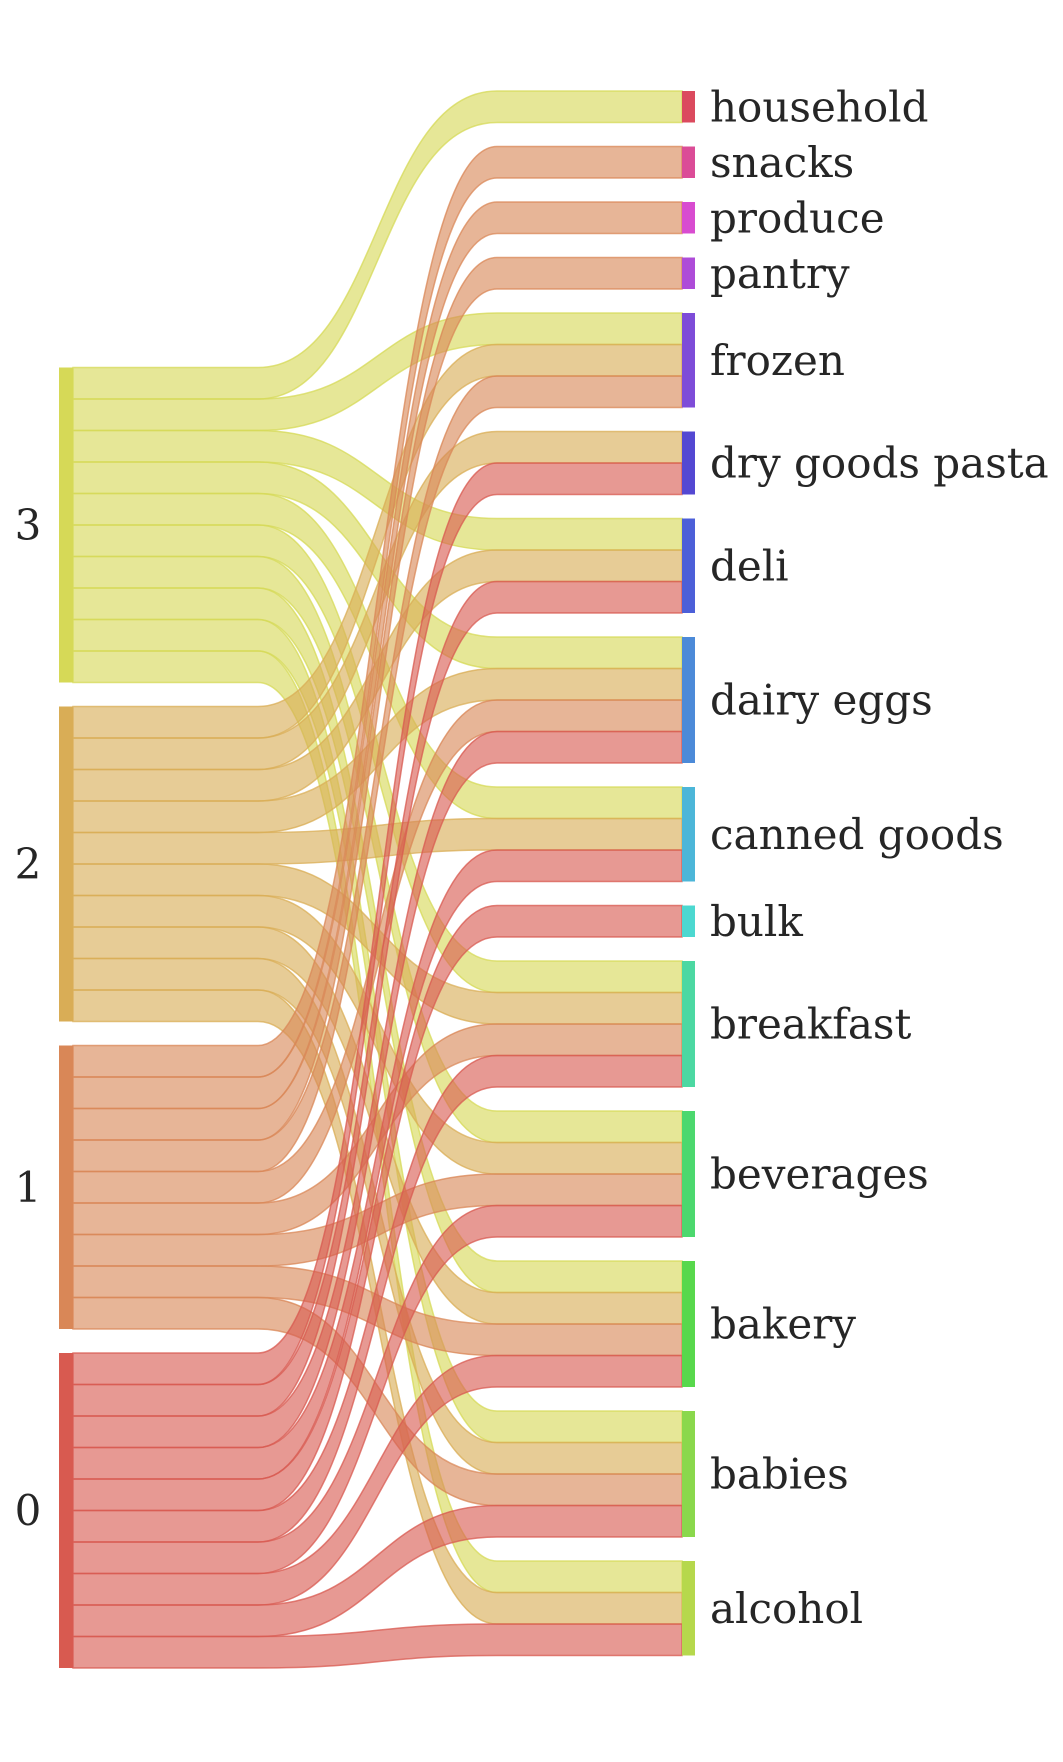 This screenshot has height=1762, width=1063. I want to click on target-label-produce: produce, so click(797, 217).